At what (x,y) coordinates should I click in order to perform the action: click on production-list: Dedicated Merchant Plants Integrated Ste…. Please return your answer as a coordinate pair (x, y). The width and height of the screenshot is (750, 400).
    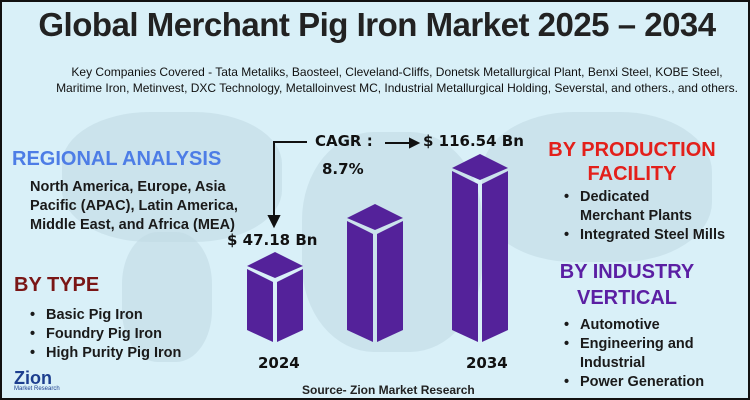
    Looking at the image, I should click on (642, 216).